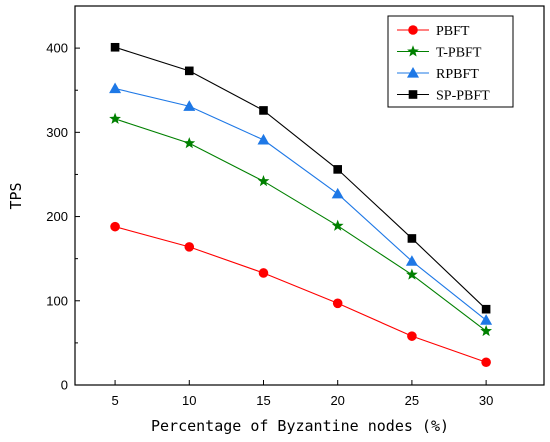 The image size is (550, 442). I want to click on legend-label: SP-PBFT, so click(463, 96).